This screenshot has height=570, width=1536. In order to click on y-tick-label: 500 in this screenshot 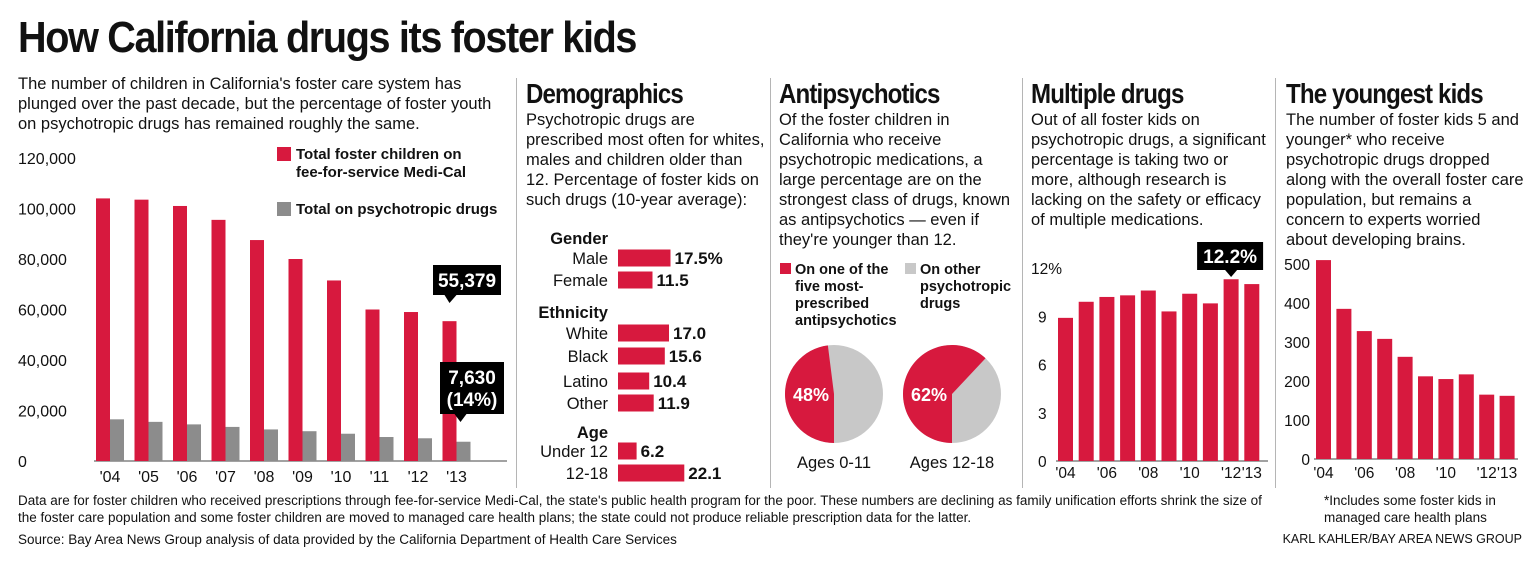, I will do `click(1297, 265)`.